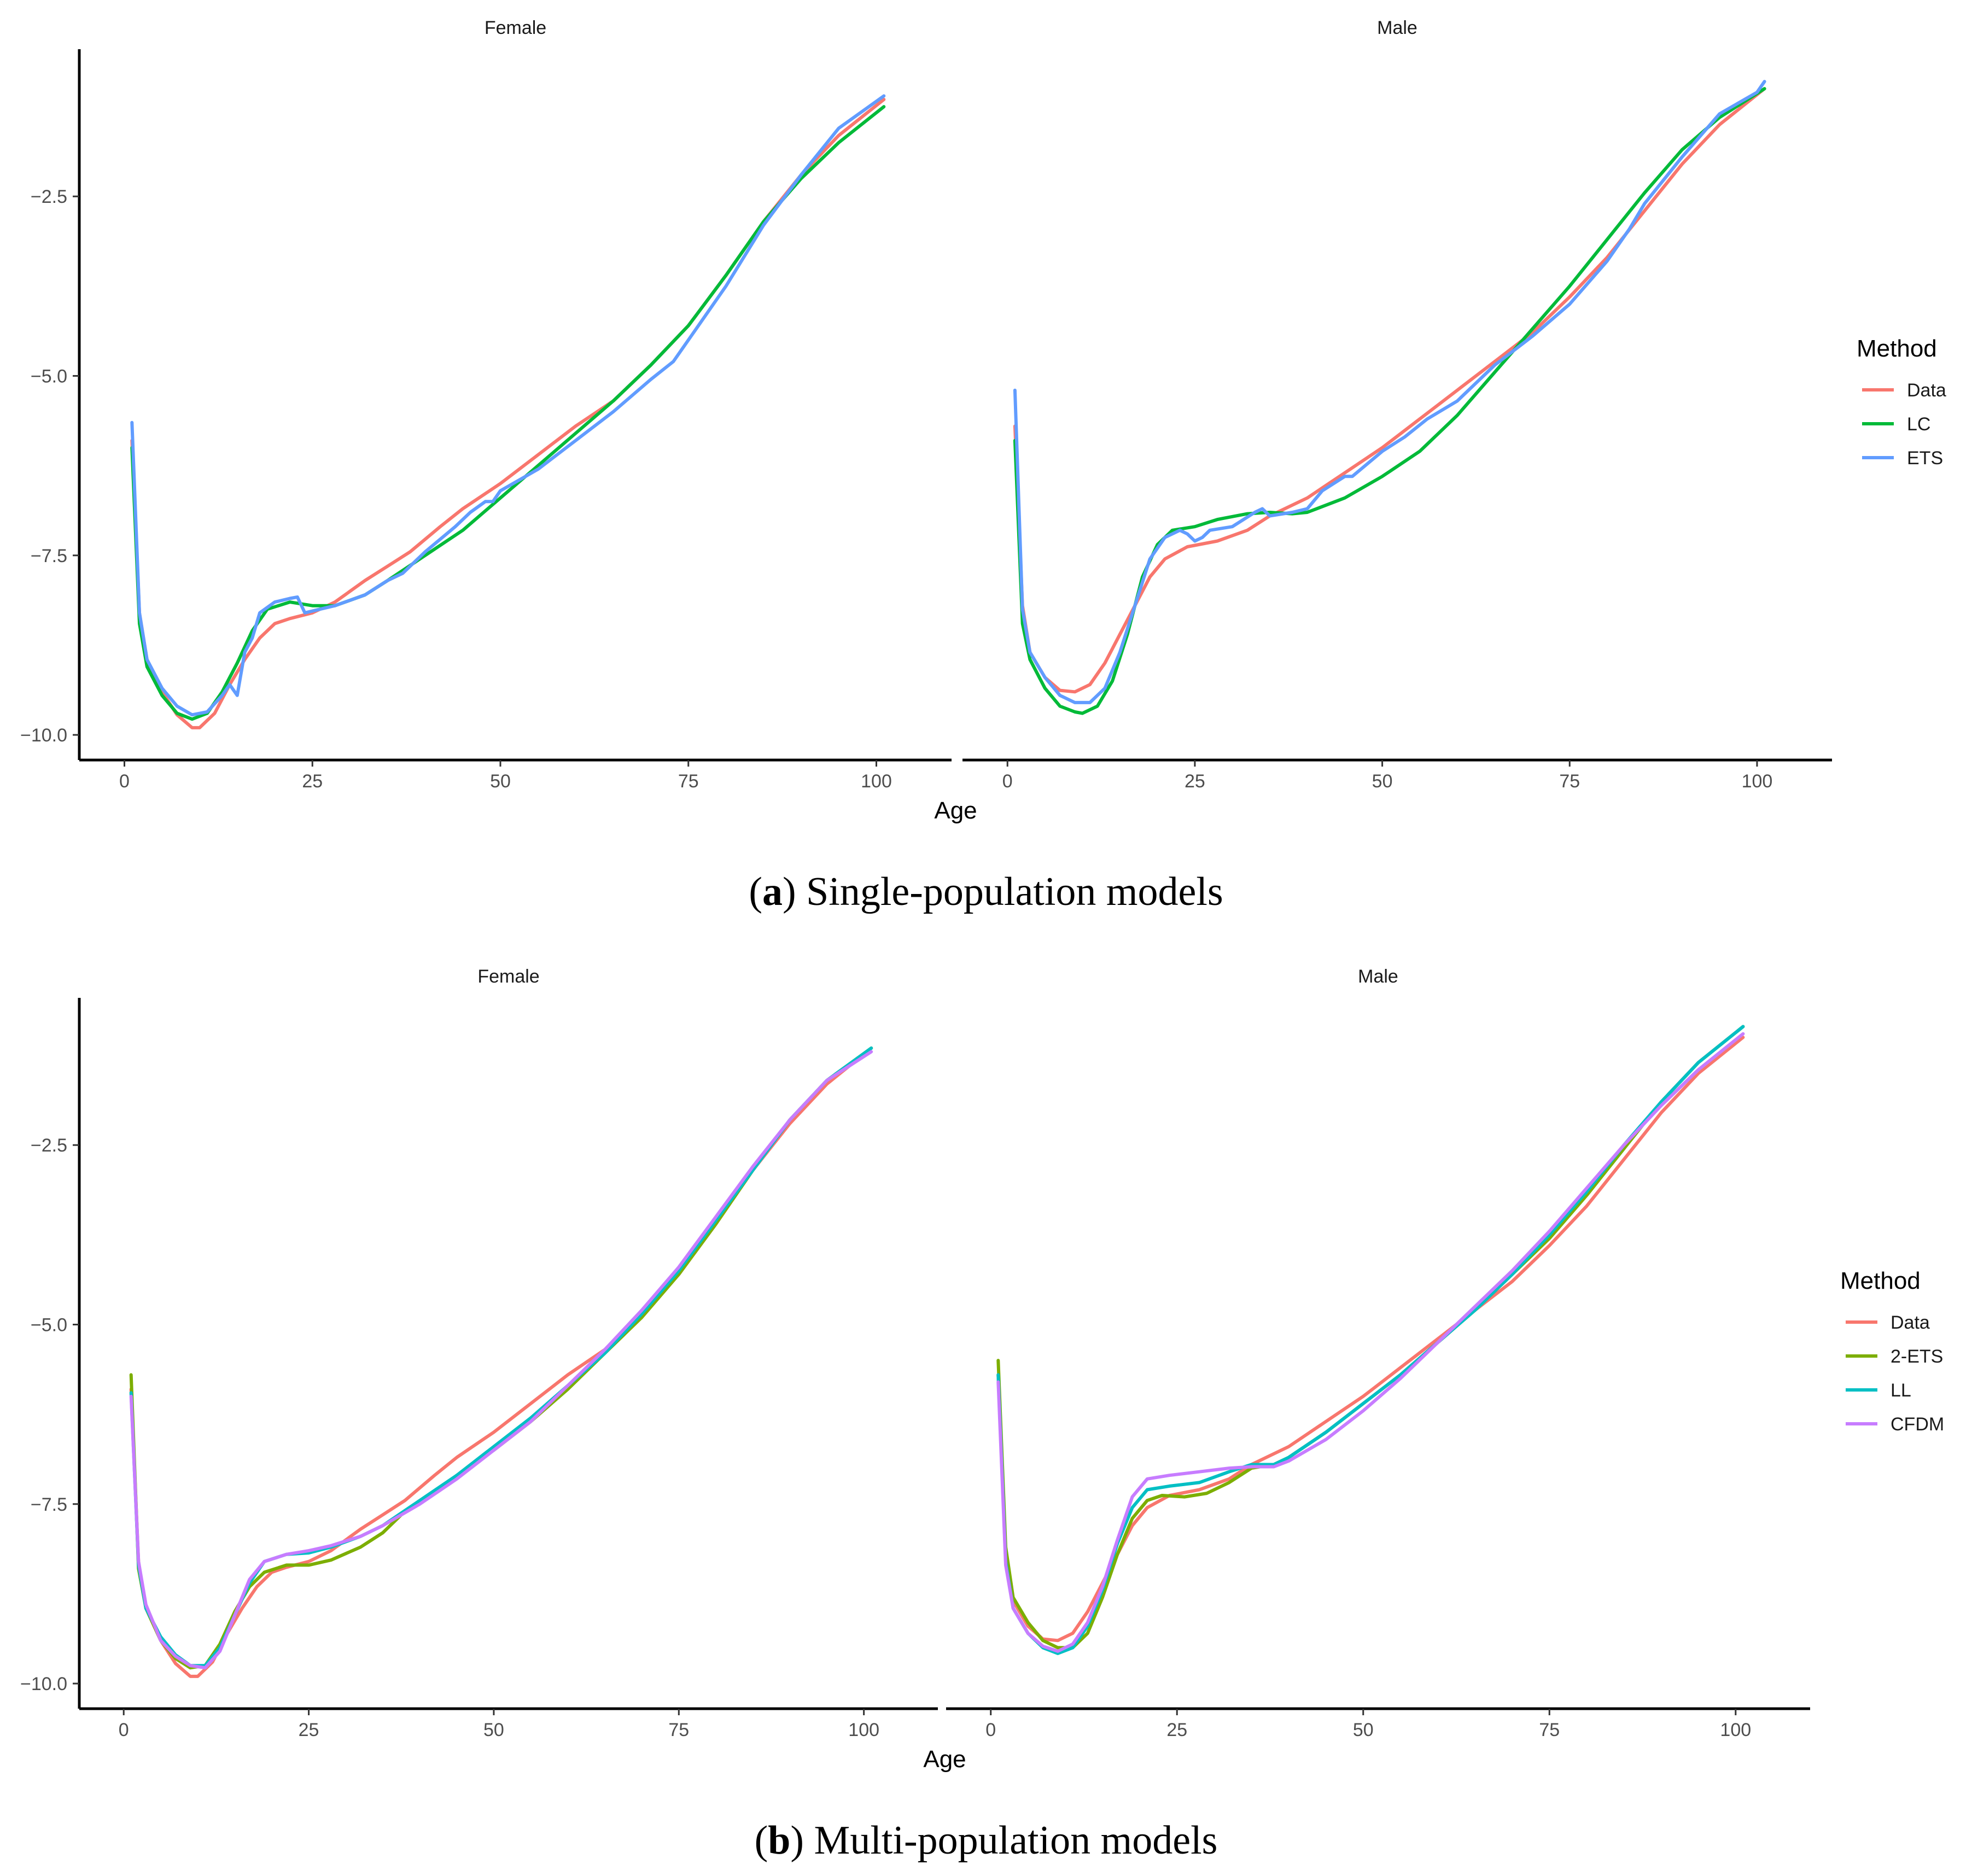 The image size is (1972, 1876). I want to click on legend-label: ETS, so click(1925, 459).